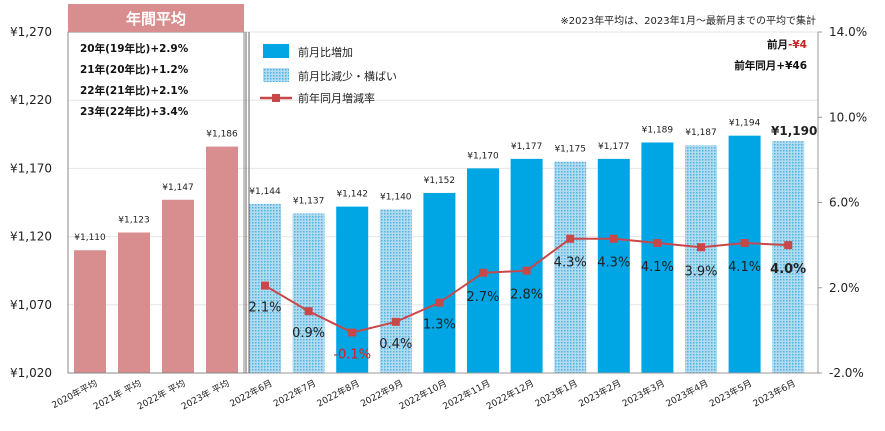 This screenshot has height=431, width=885. I want to click on bar-value-label: ¥1,152, so click(440, 181).